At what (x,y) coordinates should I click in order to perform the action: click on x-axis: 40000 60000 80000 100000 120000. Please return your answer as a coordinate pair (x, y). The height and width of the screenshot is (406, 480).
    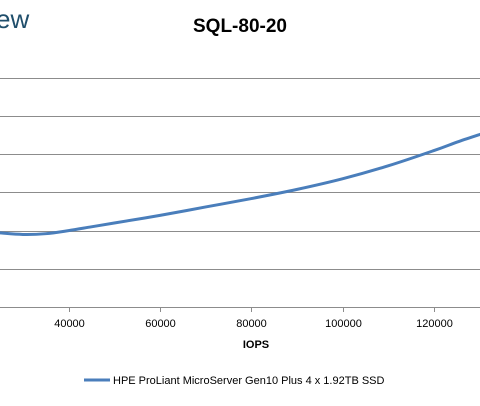
    Looking at the image, I should click on (240, 318).